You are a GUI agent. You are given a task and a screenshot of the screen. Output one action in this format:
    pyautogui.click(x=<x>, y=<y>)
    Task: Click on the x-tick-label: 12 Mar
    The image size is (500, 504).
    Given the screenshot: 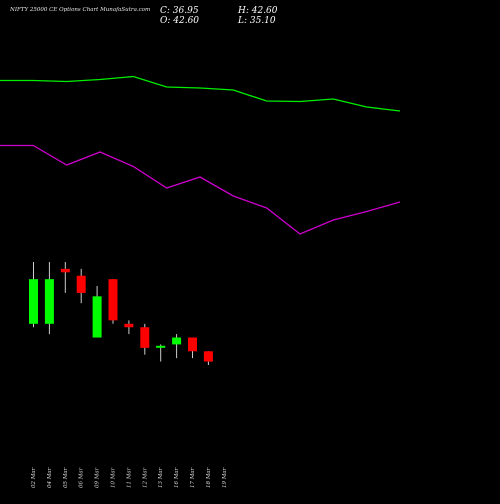 What is the action you would take?
    pyautogui.click(x=145, y=477)
    